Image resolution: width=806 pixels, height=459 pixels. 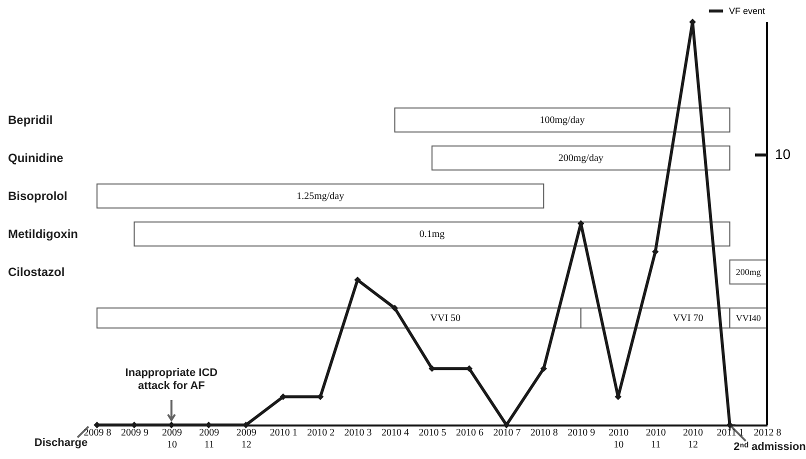 What do you see at coordinates (470, 433) in the screenshot?
I see `x-tick-label: 2010 6` at bounding box center [470, 433].